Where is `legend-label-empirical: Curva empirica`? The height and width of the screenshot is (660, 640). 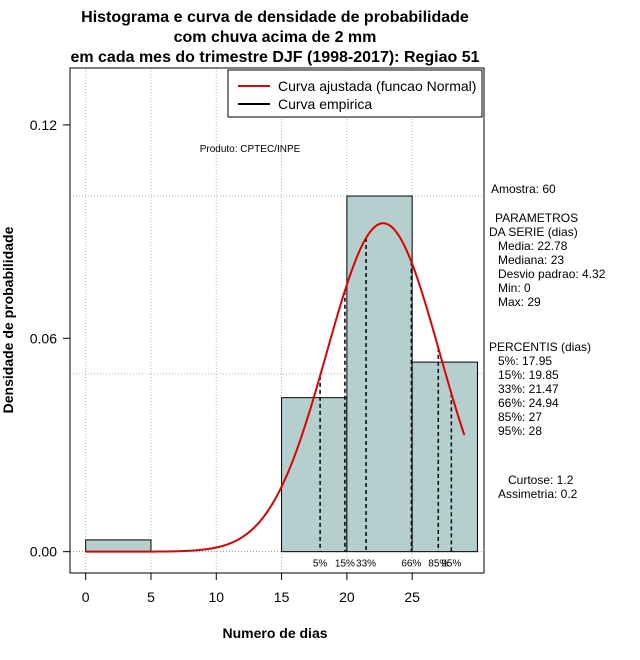
legend-label-empirical: Curva empirica is located at coordinates (325, 104).